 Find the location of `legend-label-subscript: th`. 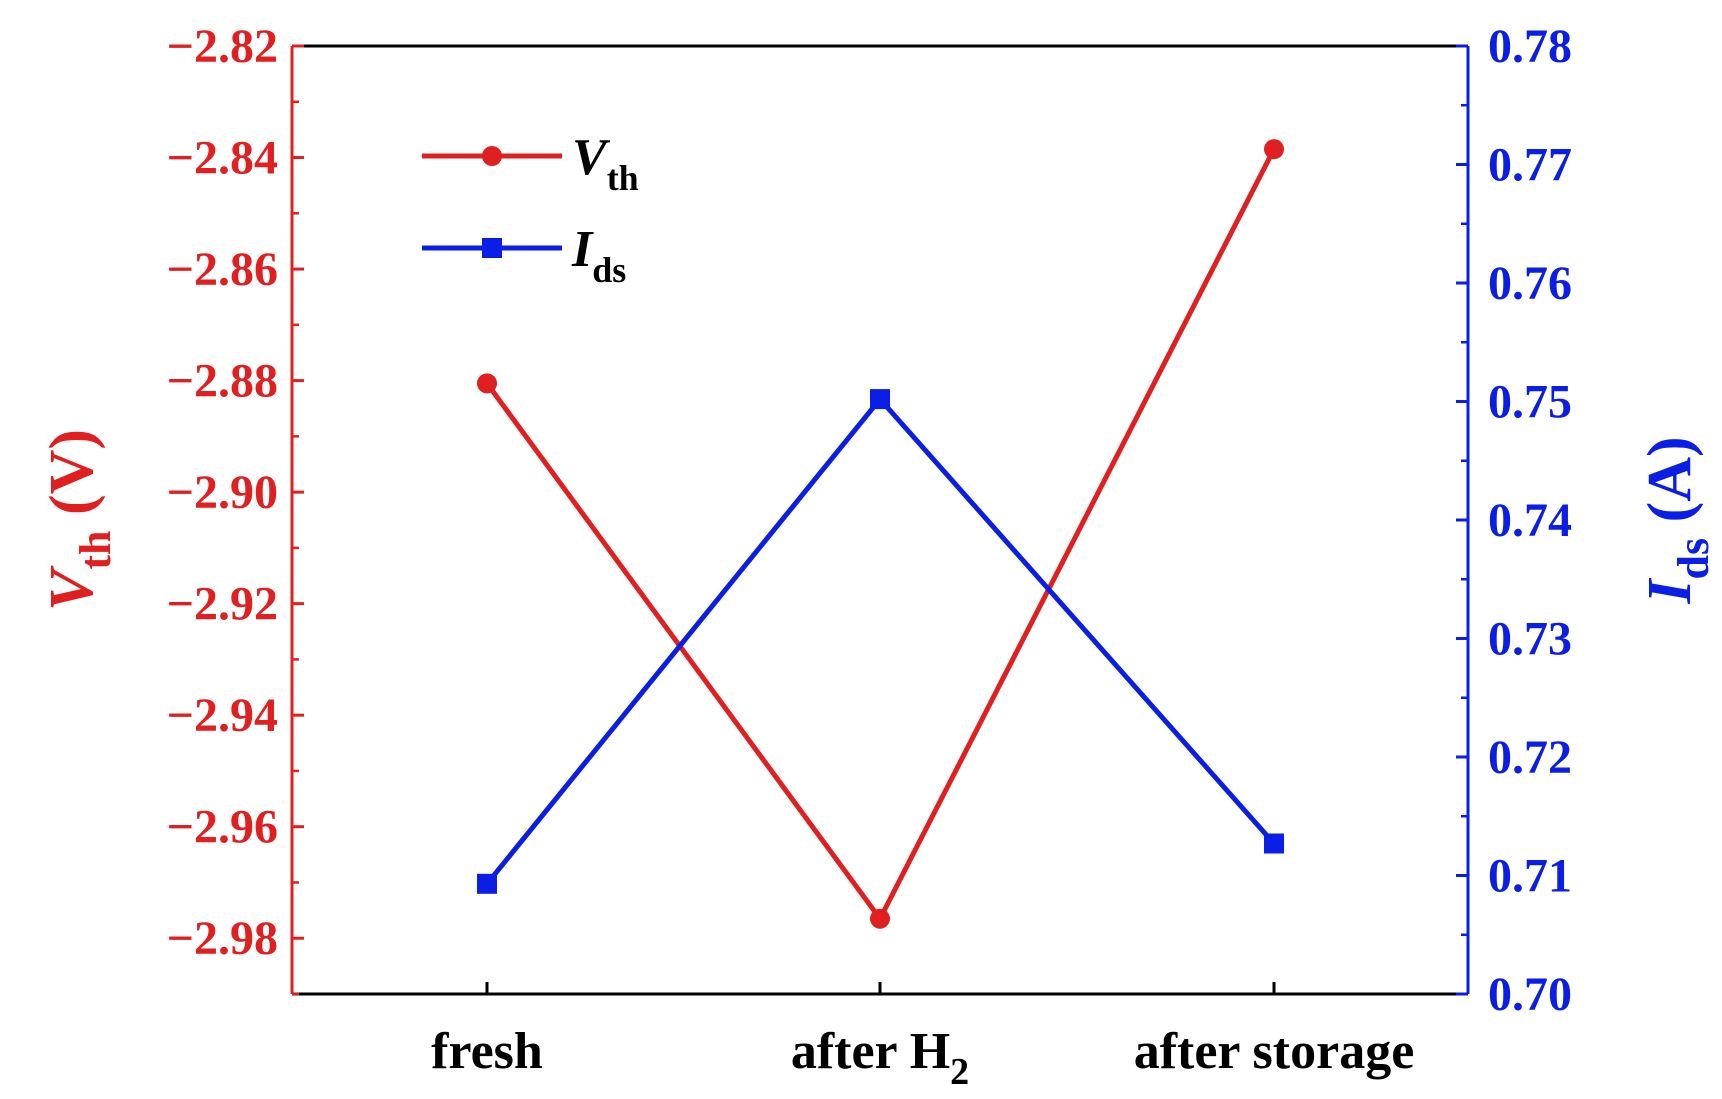

legend-label-subscript: th is located at coordinates (623, 178).